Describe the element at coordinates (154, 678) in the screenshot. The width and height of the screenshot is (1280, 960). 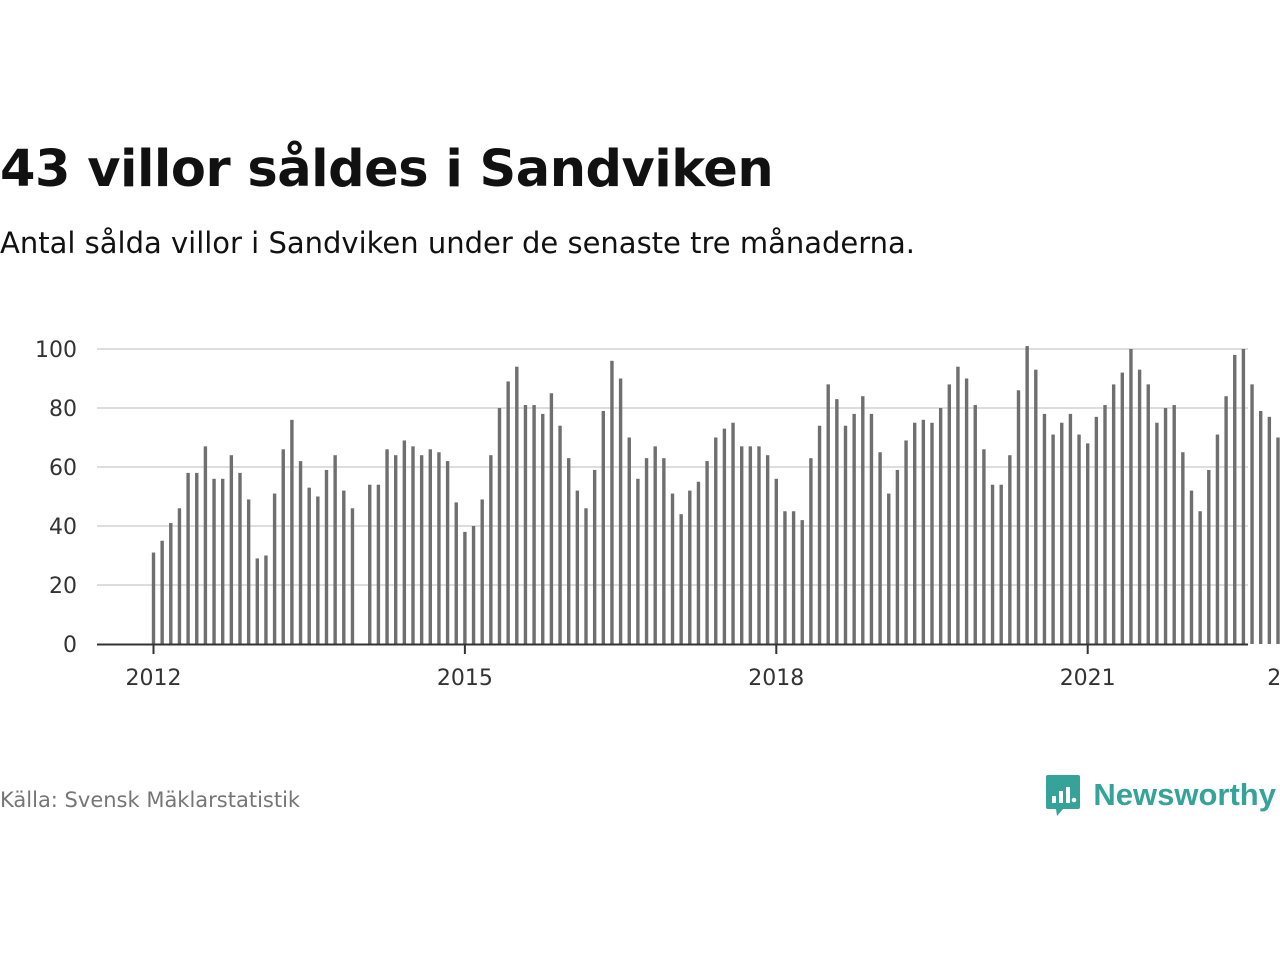
I see `x-tick-label: 2012` at that location.